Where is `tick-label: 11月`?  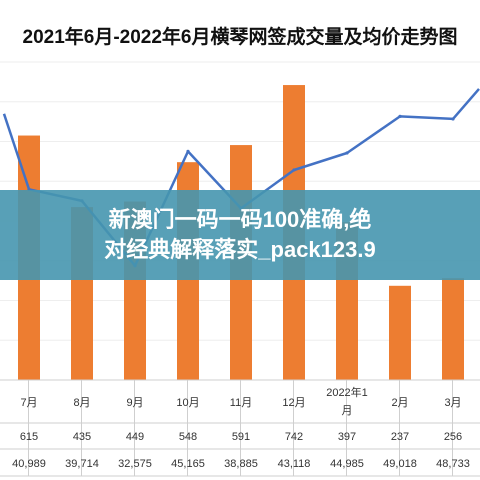
tick-label: 11月 is located at coordinates (241, 403).